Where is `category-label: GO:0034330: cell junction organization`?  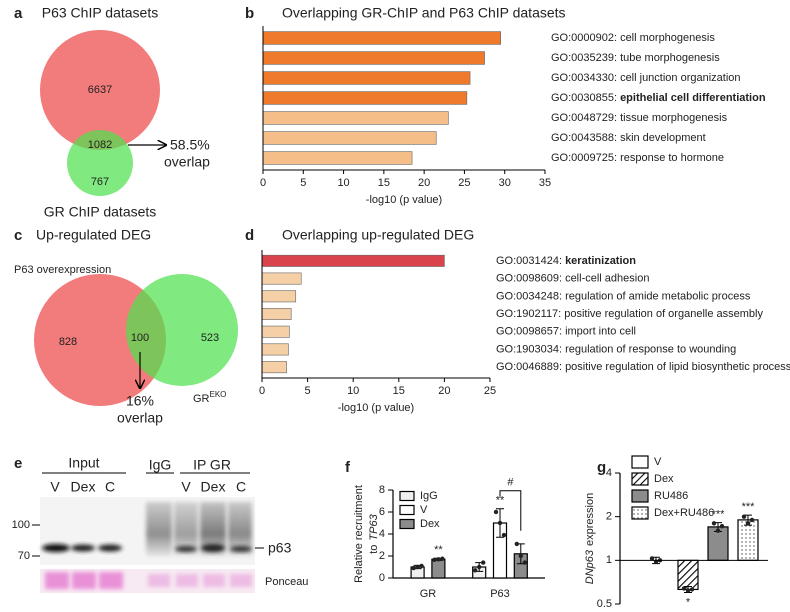 category-label: GO:0034330: cell junction organization is located at coordinates (646, 78).